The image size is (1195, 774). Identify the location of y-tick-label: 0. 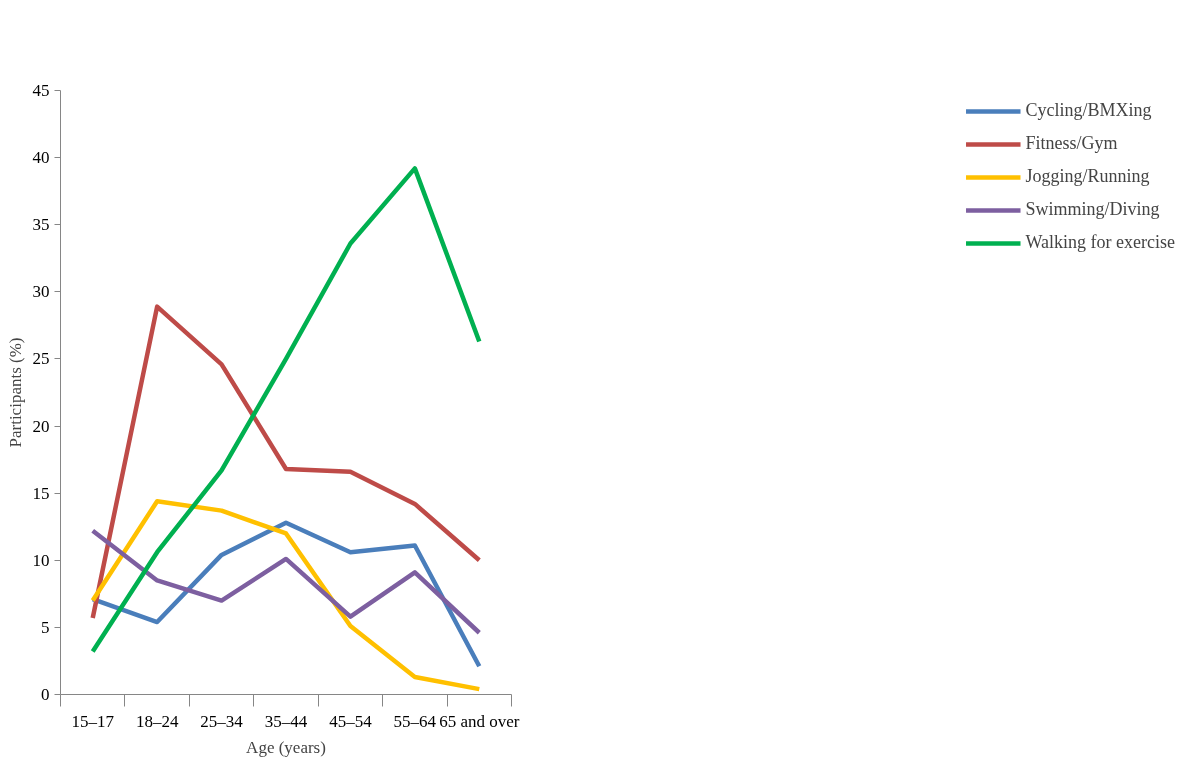
(45, 694).